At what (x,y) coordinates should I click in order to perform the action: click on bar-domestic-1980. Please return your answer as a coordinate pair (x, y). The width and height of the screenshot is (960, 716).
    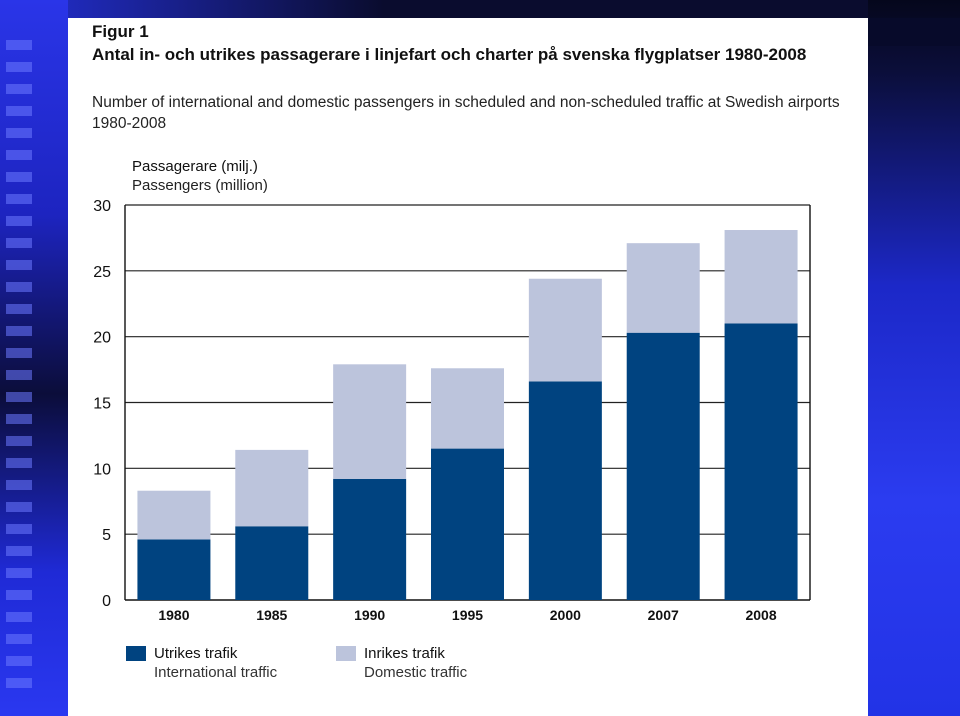
    Looking at the image, I should click on (174, 515).